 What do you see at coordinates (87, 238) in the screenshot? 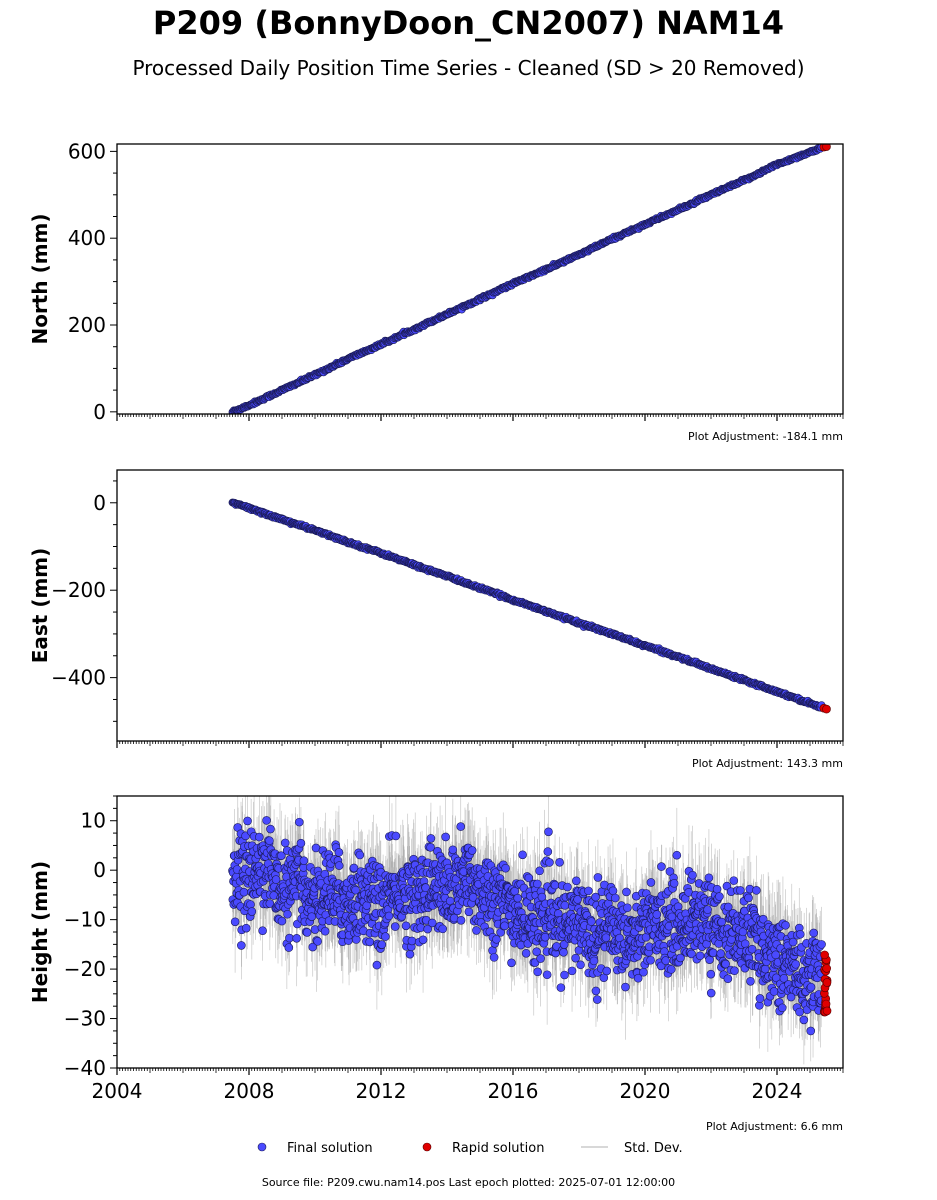
I see `y-tick-label: 400` at bounding box center [87, 238].